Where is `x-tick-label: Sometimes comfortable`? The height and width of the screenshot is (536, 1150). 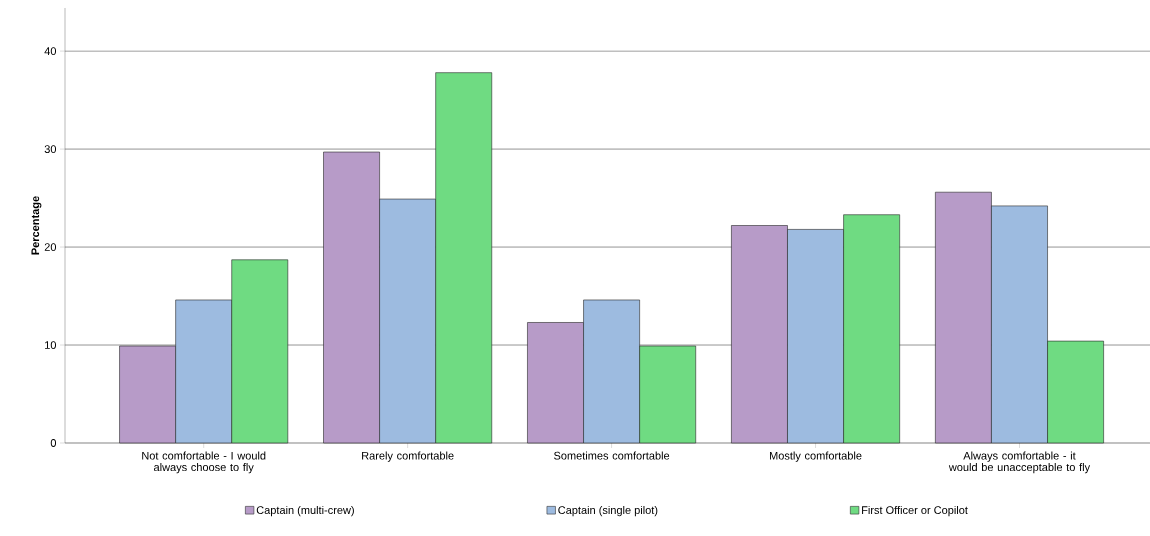 x-tick-label: Sometimes comfortable is located at coordinates (612, 455).